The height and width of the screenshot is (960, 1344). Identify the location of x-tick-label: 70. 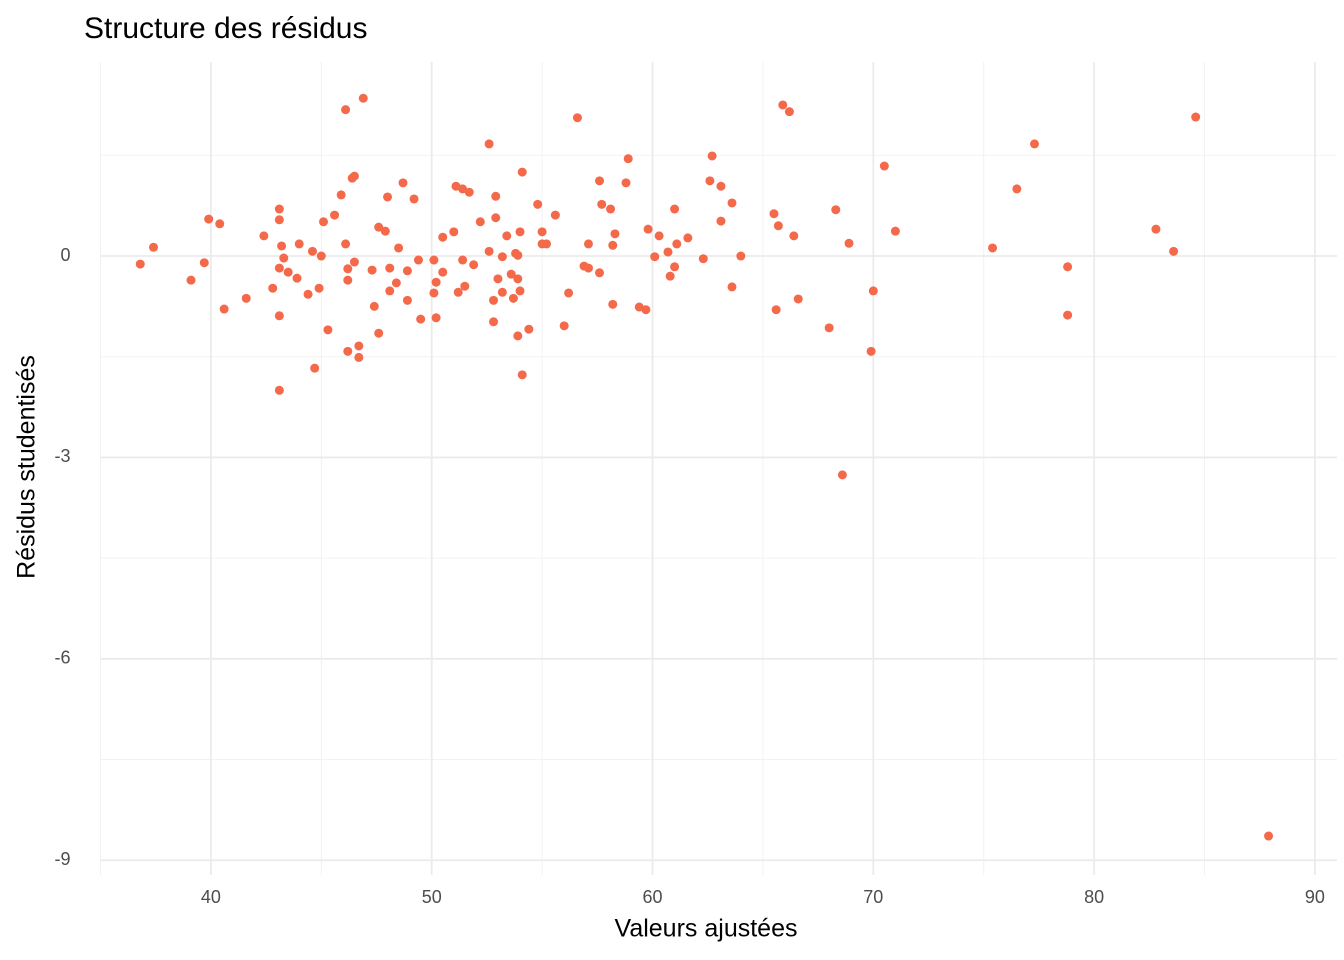
(873, 897).